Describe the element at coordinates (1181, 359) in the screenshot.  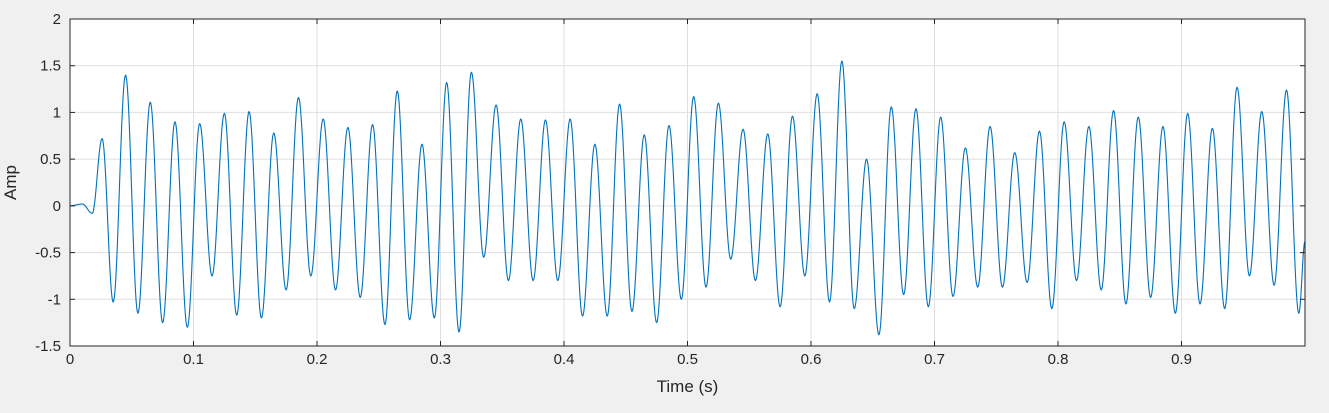
I see `x-tick-label: 0.9` at that location.